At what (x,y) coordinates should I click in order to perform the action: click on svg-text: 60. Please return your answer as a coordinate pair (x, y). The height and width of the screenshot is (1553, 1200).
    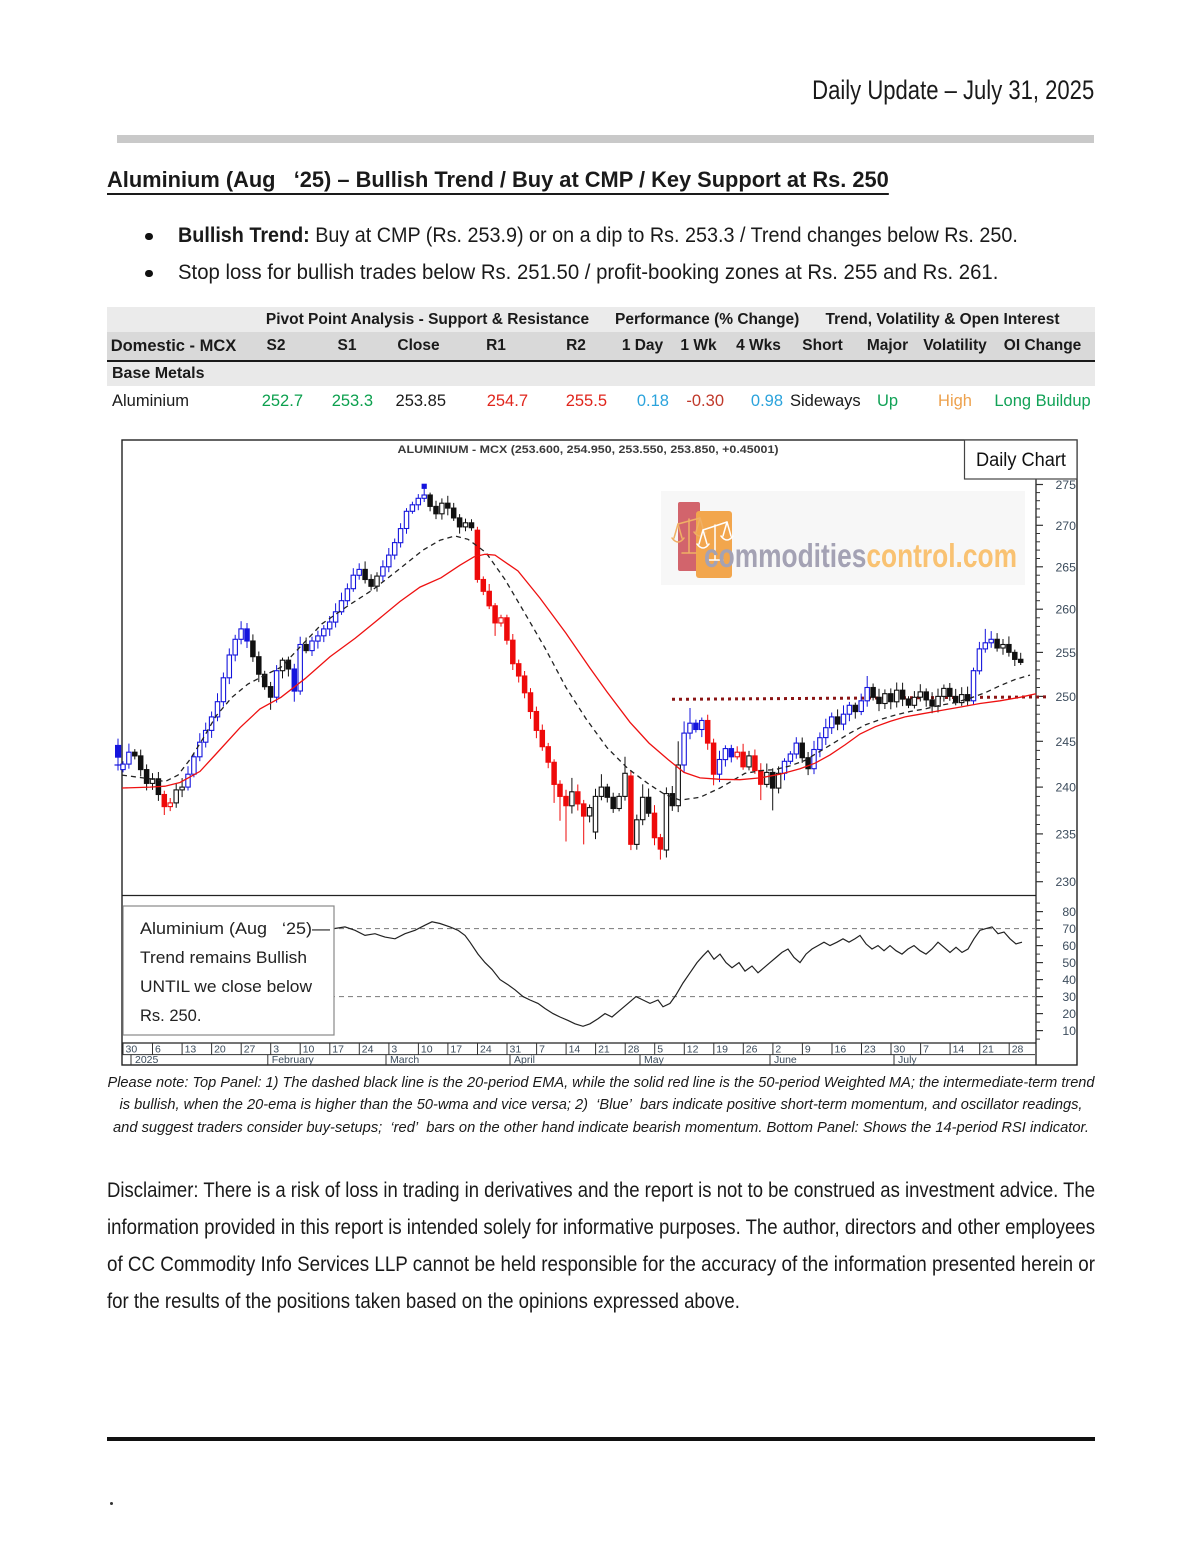
    Looking at the image, I should click on (1069, 946).